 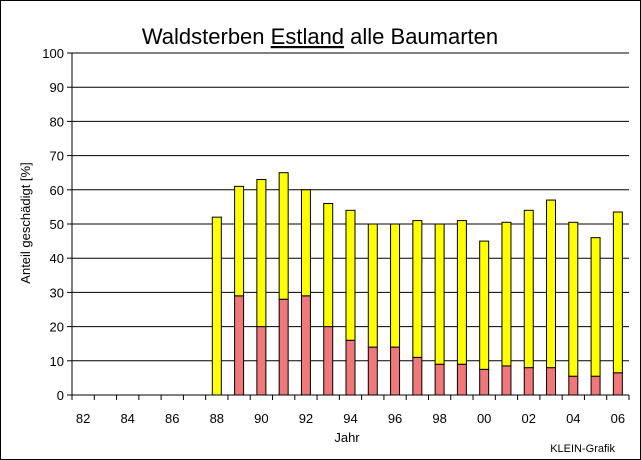 What do you see at coordinates (395, 371) in the screenshot?
I see `bar-segment-96-s1` at bounding box center [395, 371].